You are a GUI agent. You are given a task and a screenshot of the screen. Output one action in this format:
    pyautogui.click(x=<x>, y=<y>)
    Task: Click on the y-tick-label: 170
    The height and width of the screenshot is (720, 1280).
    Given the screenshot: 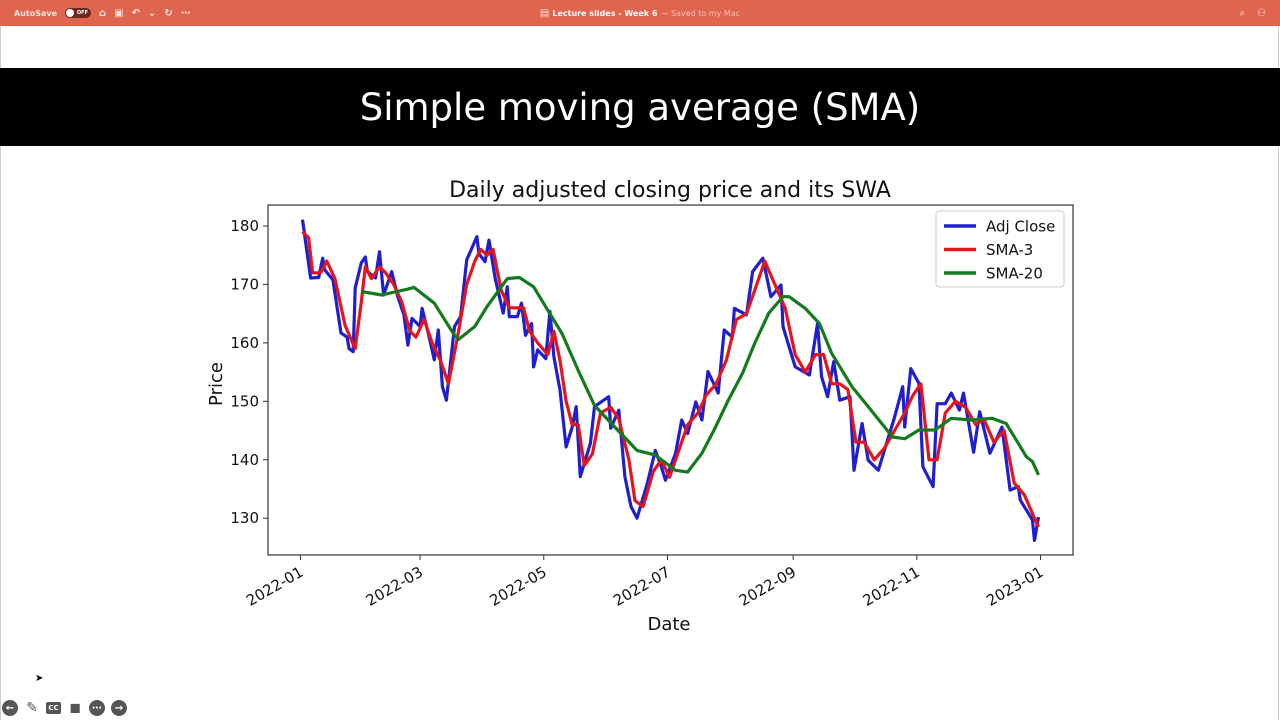 What is the action you would take?
    pyautogui.click(x=244, y=284)
    